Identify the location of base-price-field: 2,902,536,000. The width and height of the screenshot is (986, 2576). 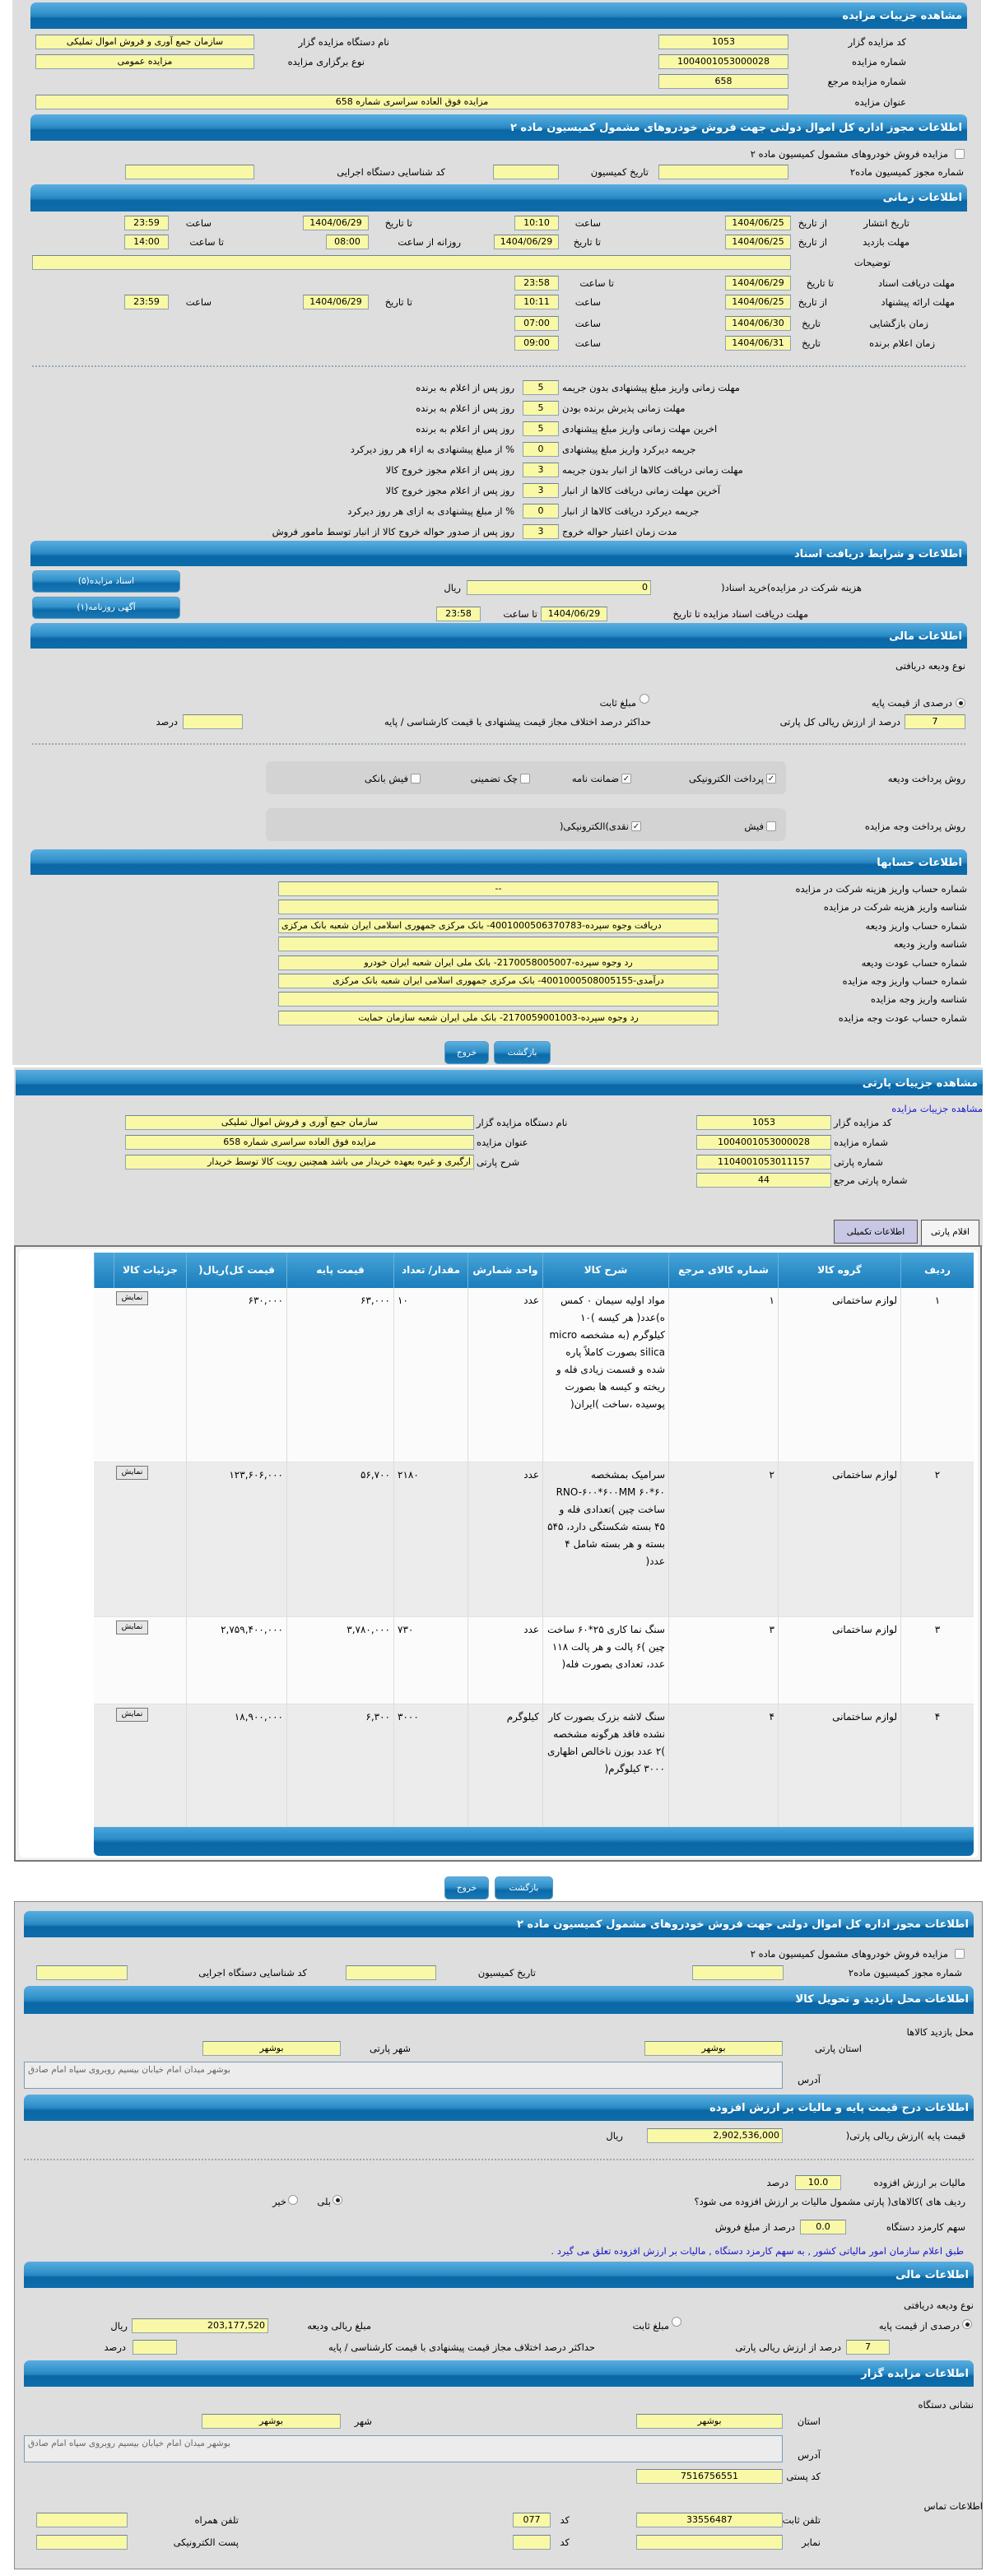
(715, 2135).